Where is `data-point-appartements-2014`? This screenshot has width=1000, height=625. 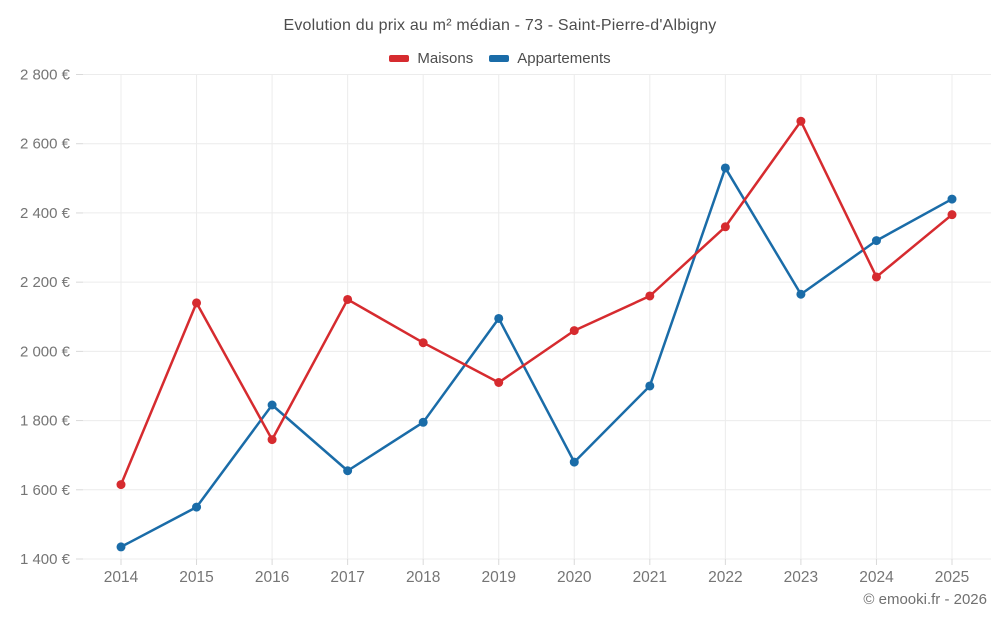 data-point-appartements-2014 is located at coordinates (121, 547).